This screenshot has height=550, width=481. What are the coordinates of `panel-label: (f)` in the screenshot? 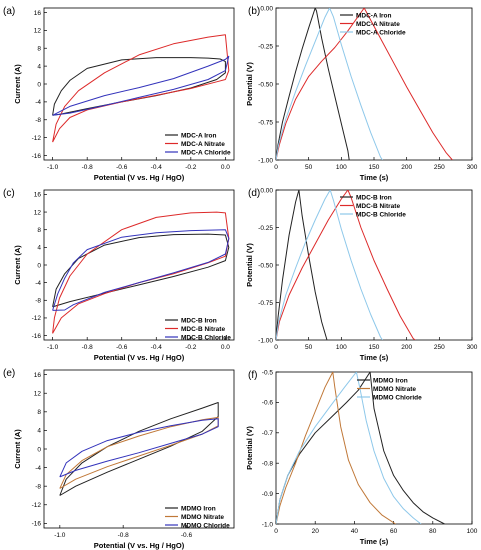 It's located at (252, 375).